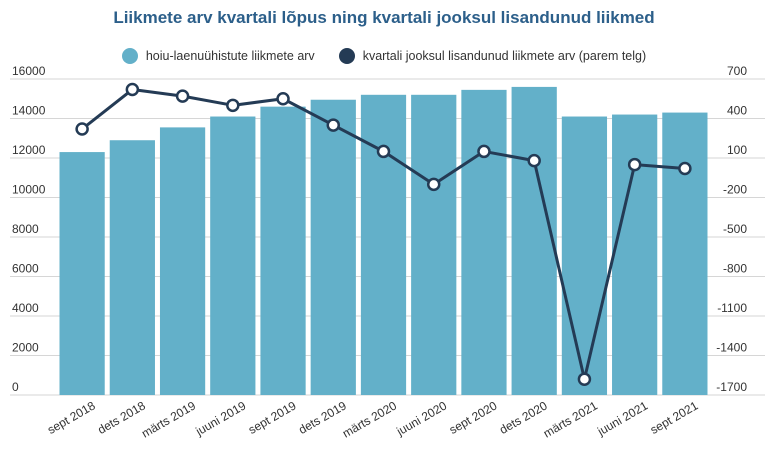 The height and width of the screenshot is (463, 768). I want to click on x-tick-label: sept 2018, so click(71, 417).